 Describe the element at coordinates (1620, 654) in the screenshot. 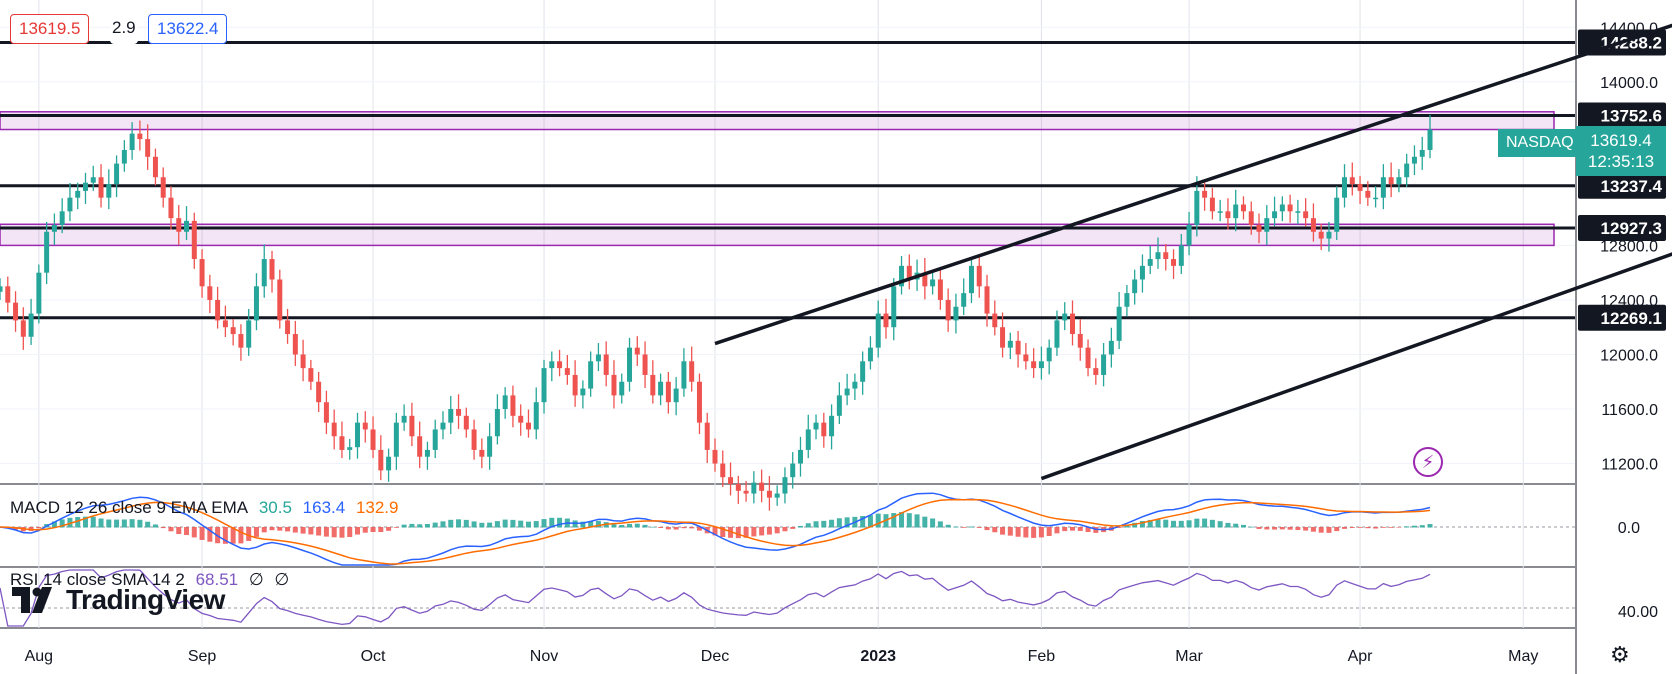

I see `gear-icon: ⚙` at that location.